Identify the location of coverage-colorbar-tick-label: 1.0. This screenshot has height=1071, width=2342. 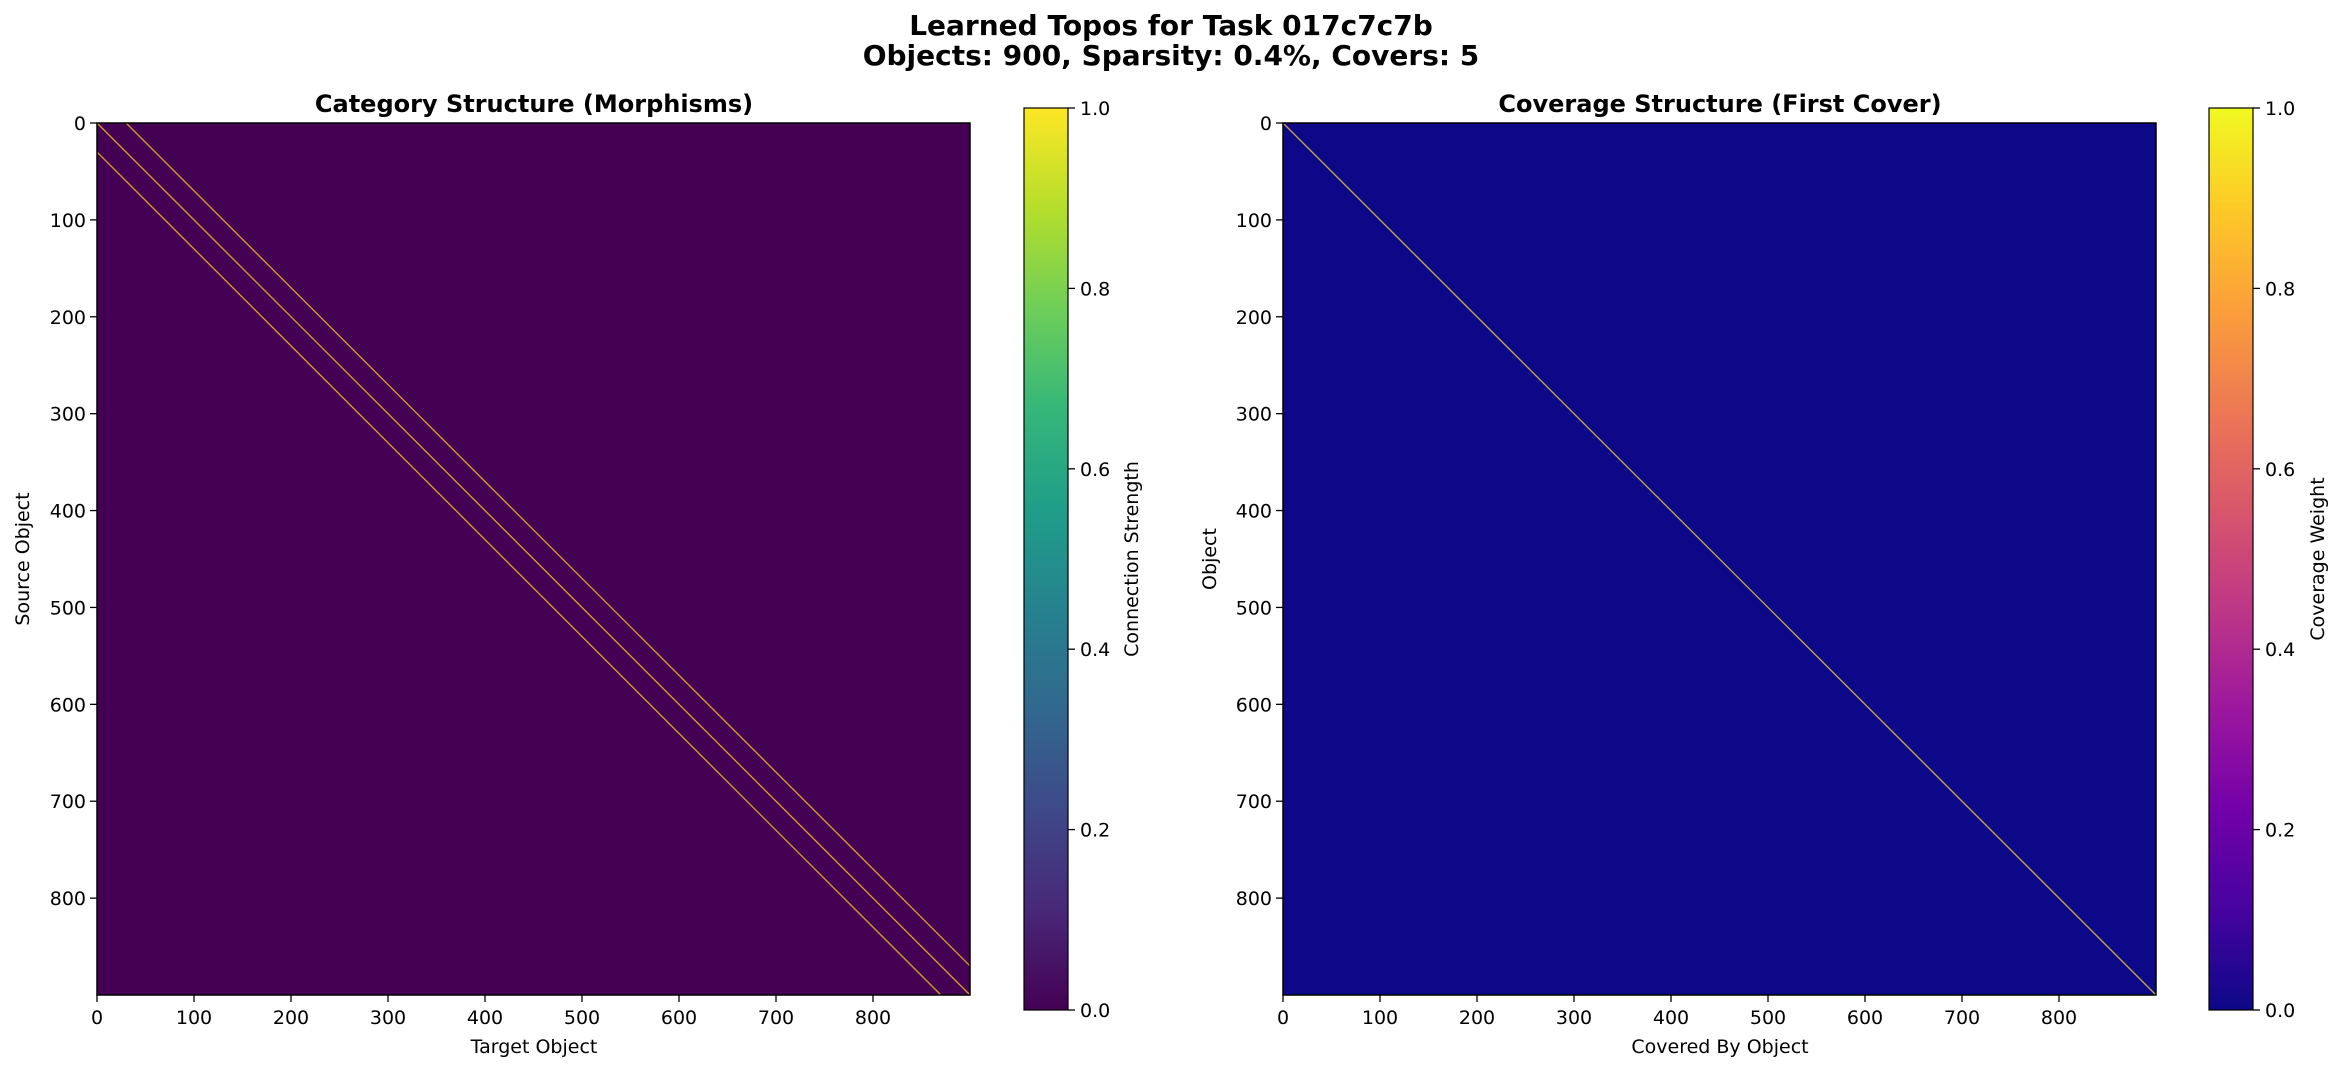
(2280, 109).